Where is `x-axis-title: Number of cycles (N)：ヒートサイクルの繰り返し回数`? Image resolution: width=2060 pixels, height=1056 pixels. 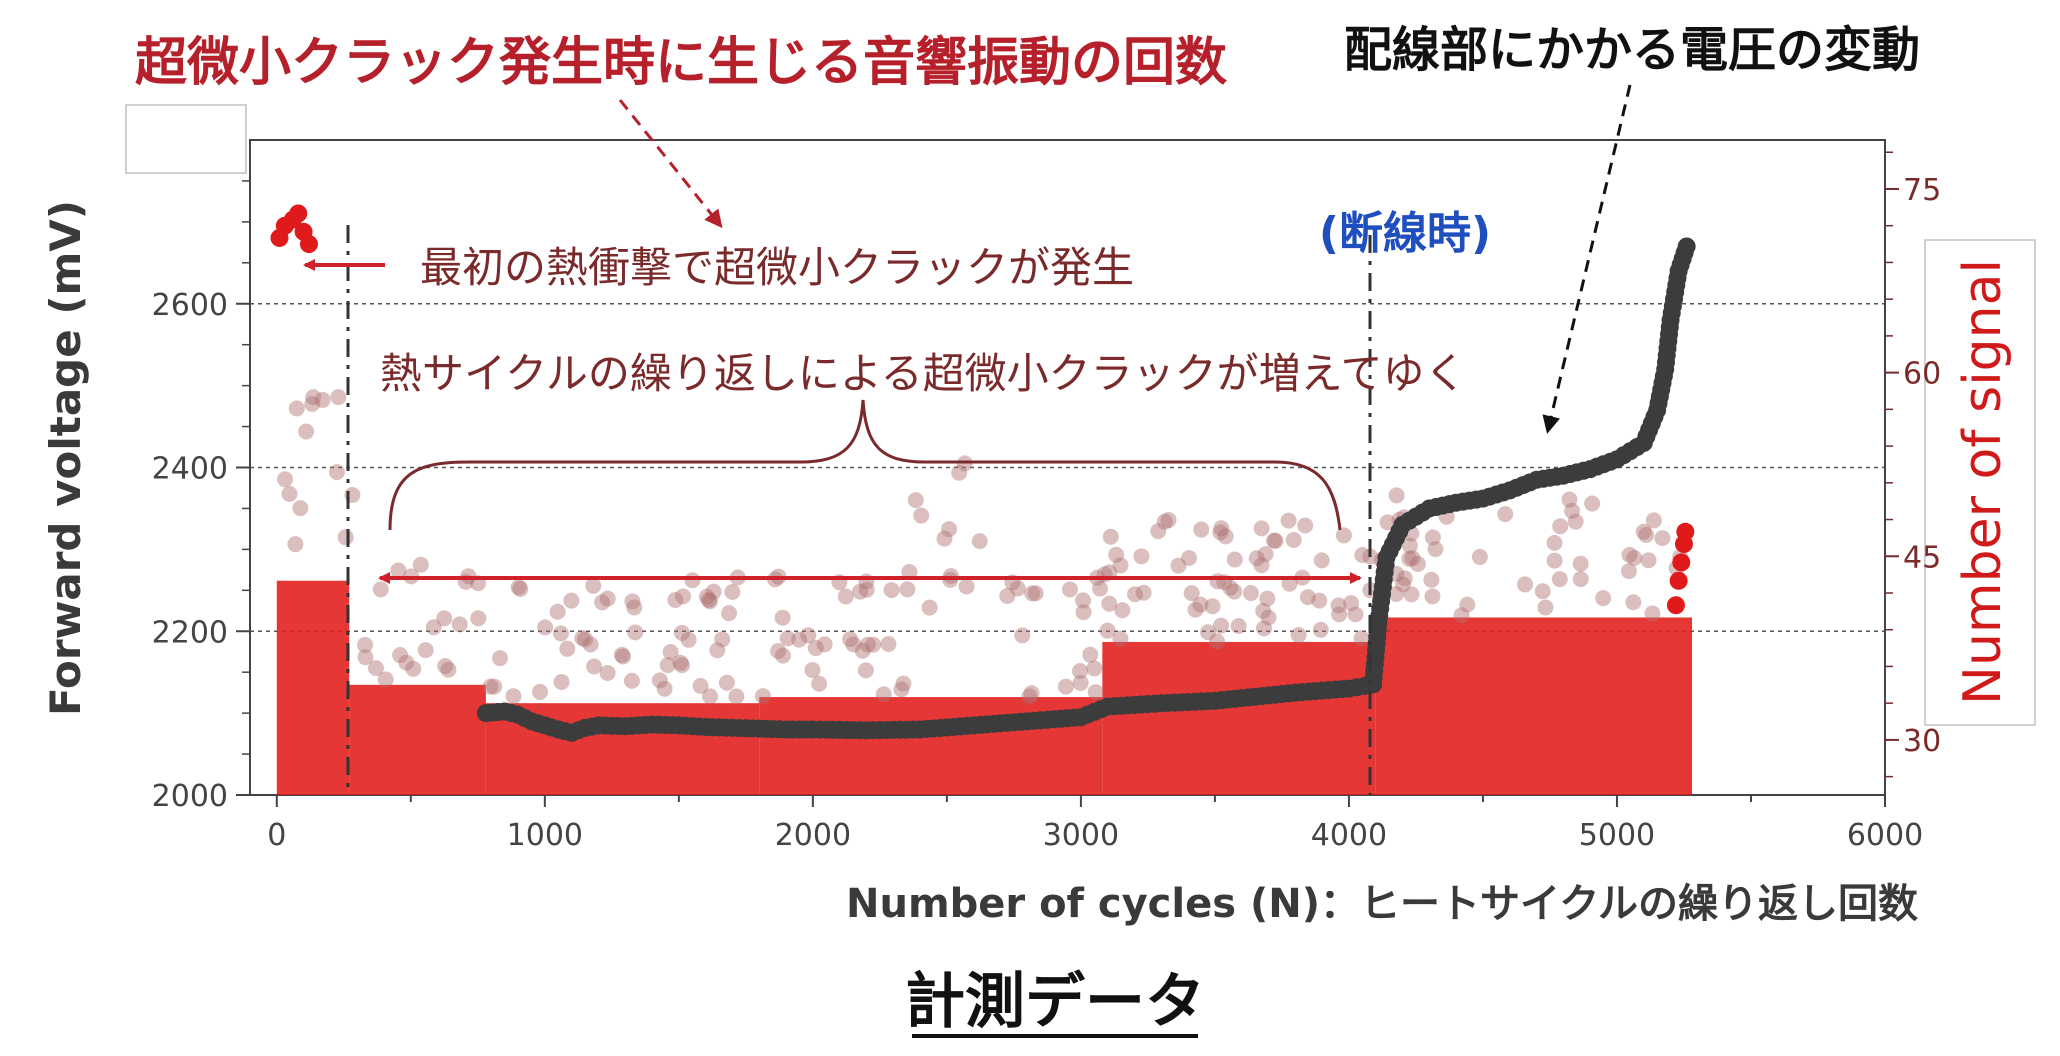 x-axis-title: Number of cycles (N)：ヒートサイクルの繰り返し回数 is located at coordinates (1382, 904).